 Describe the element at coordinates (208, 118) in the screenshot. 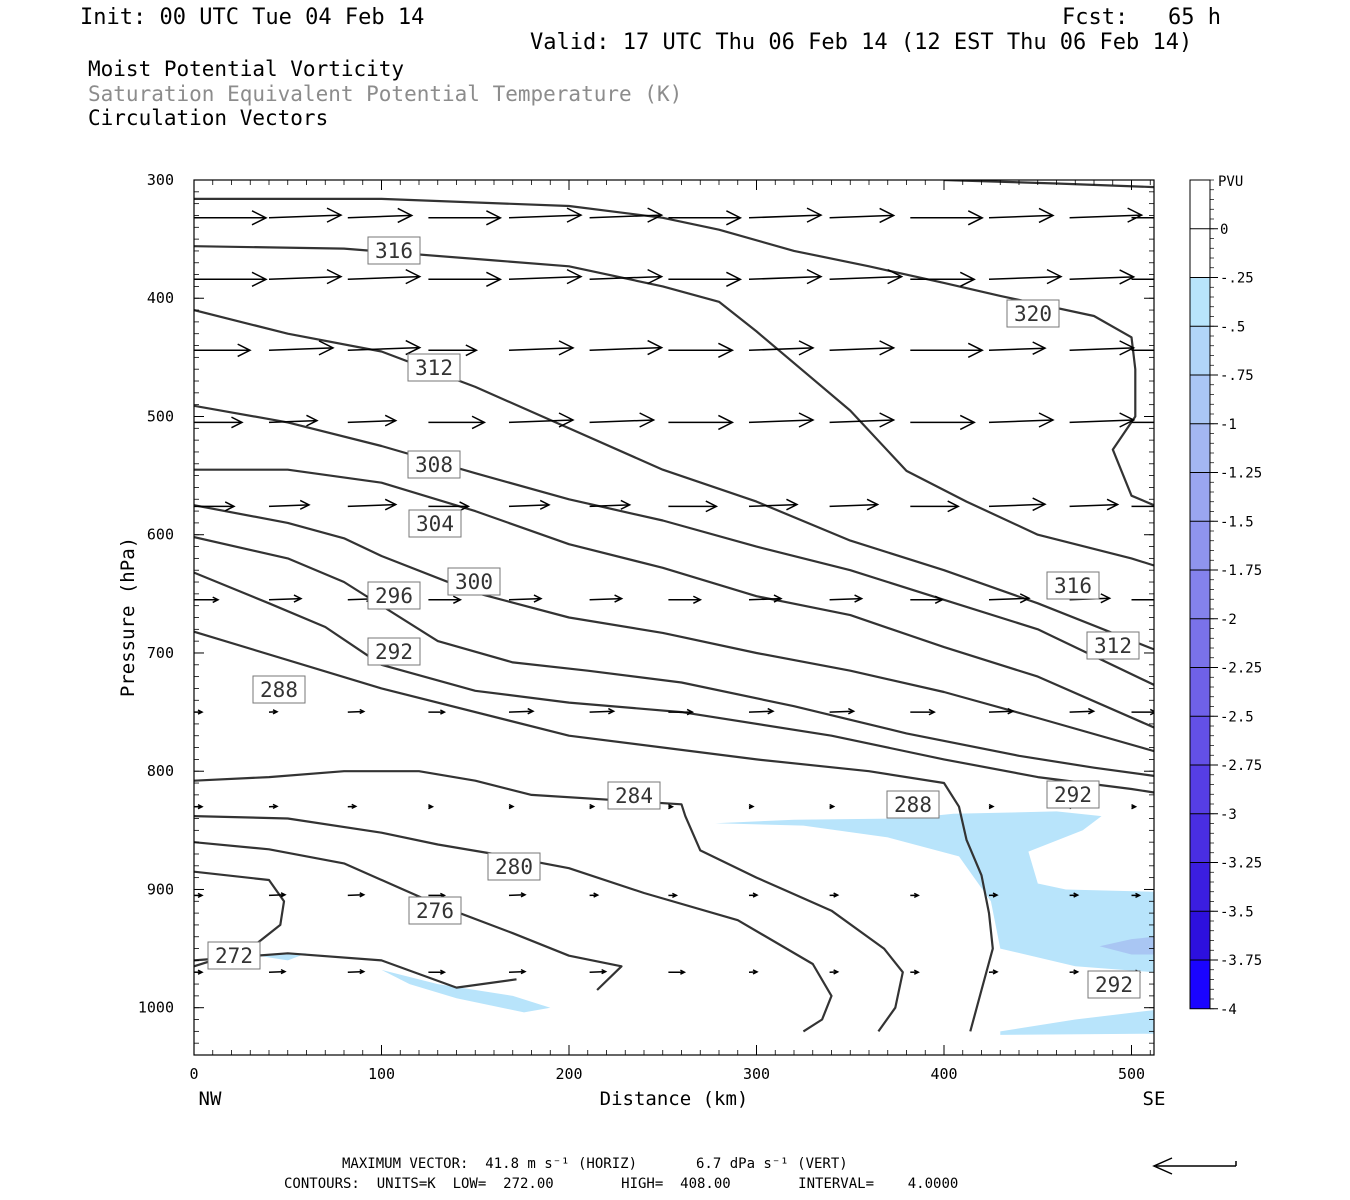

I see `field-title-vectors: Circulation Vectors` at that location.